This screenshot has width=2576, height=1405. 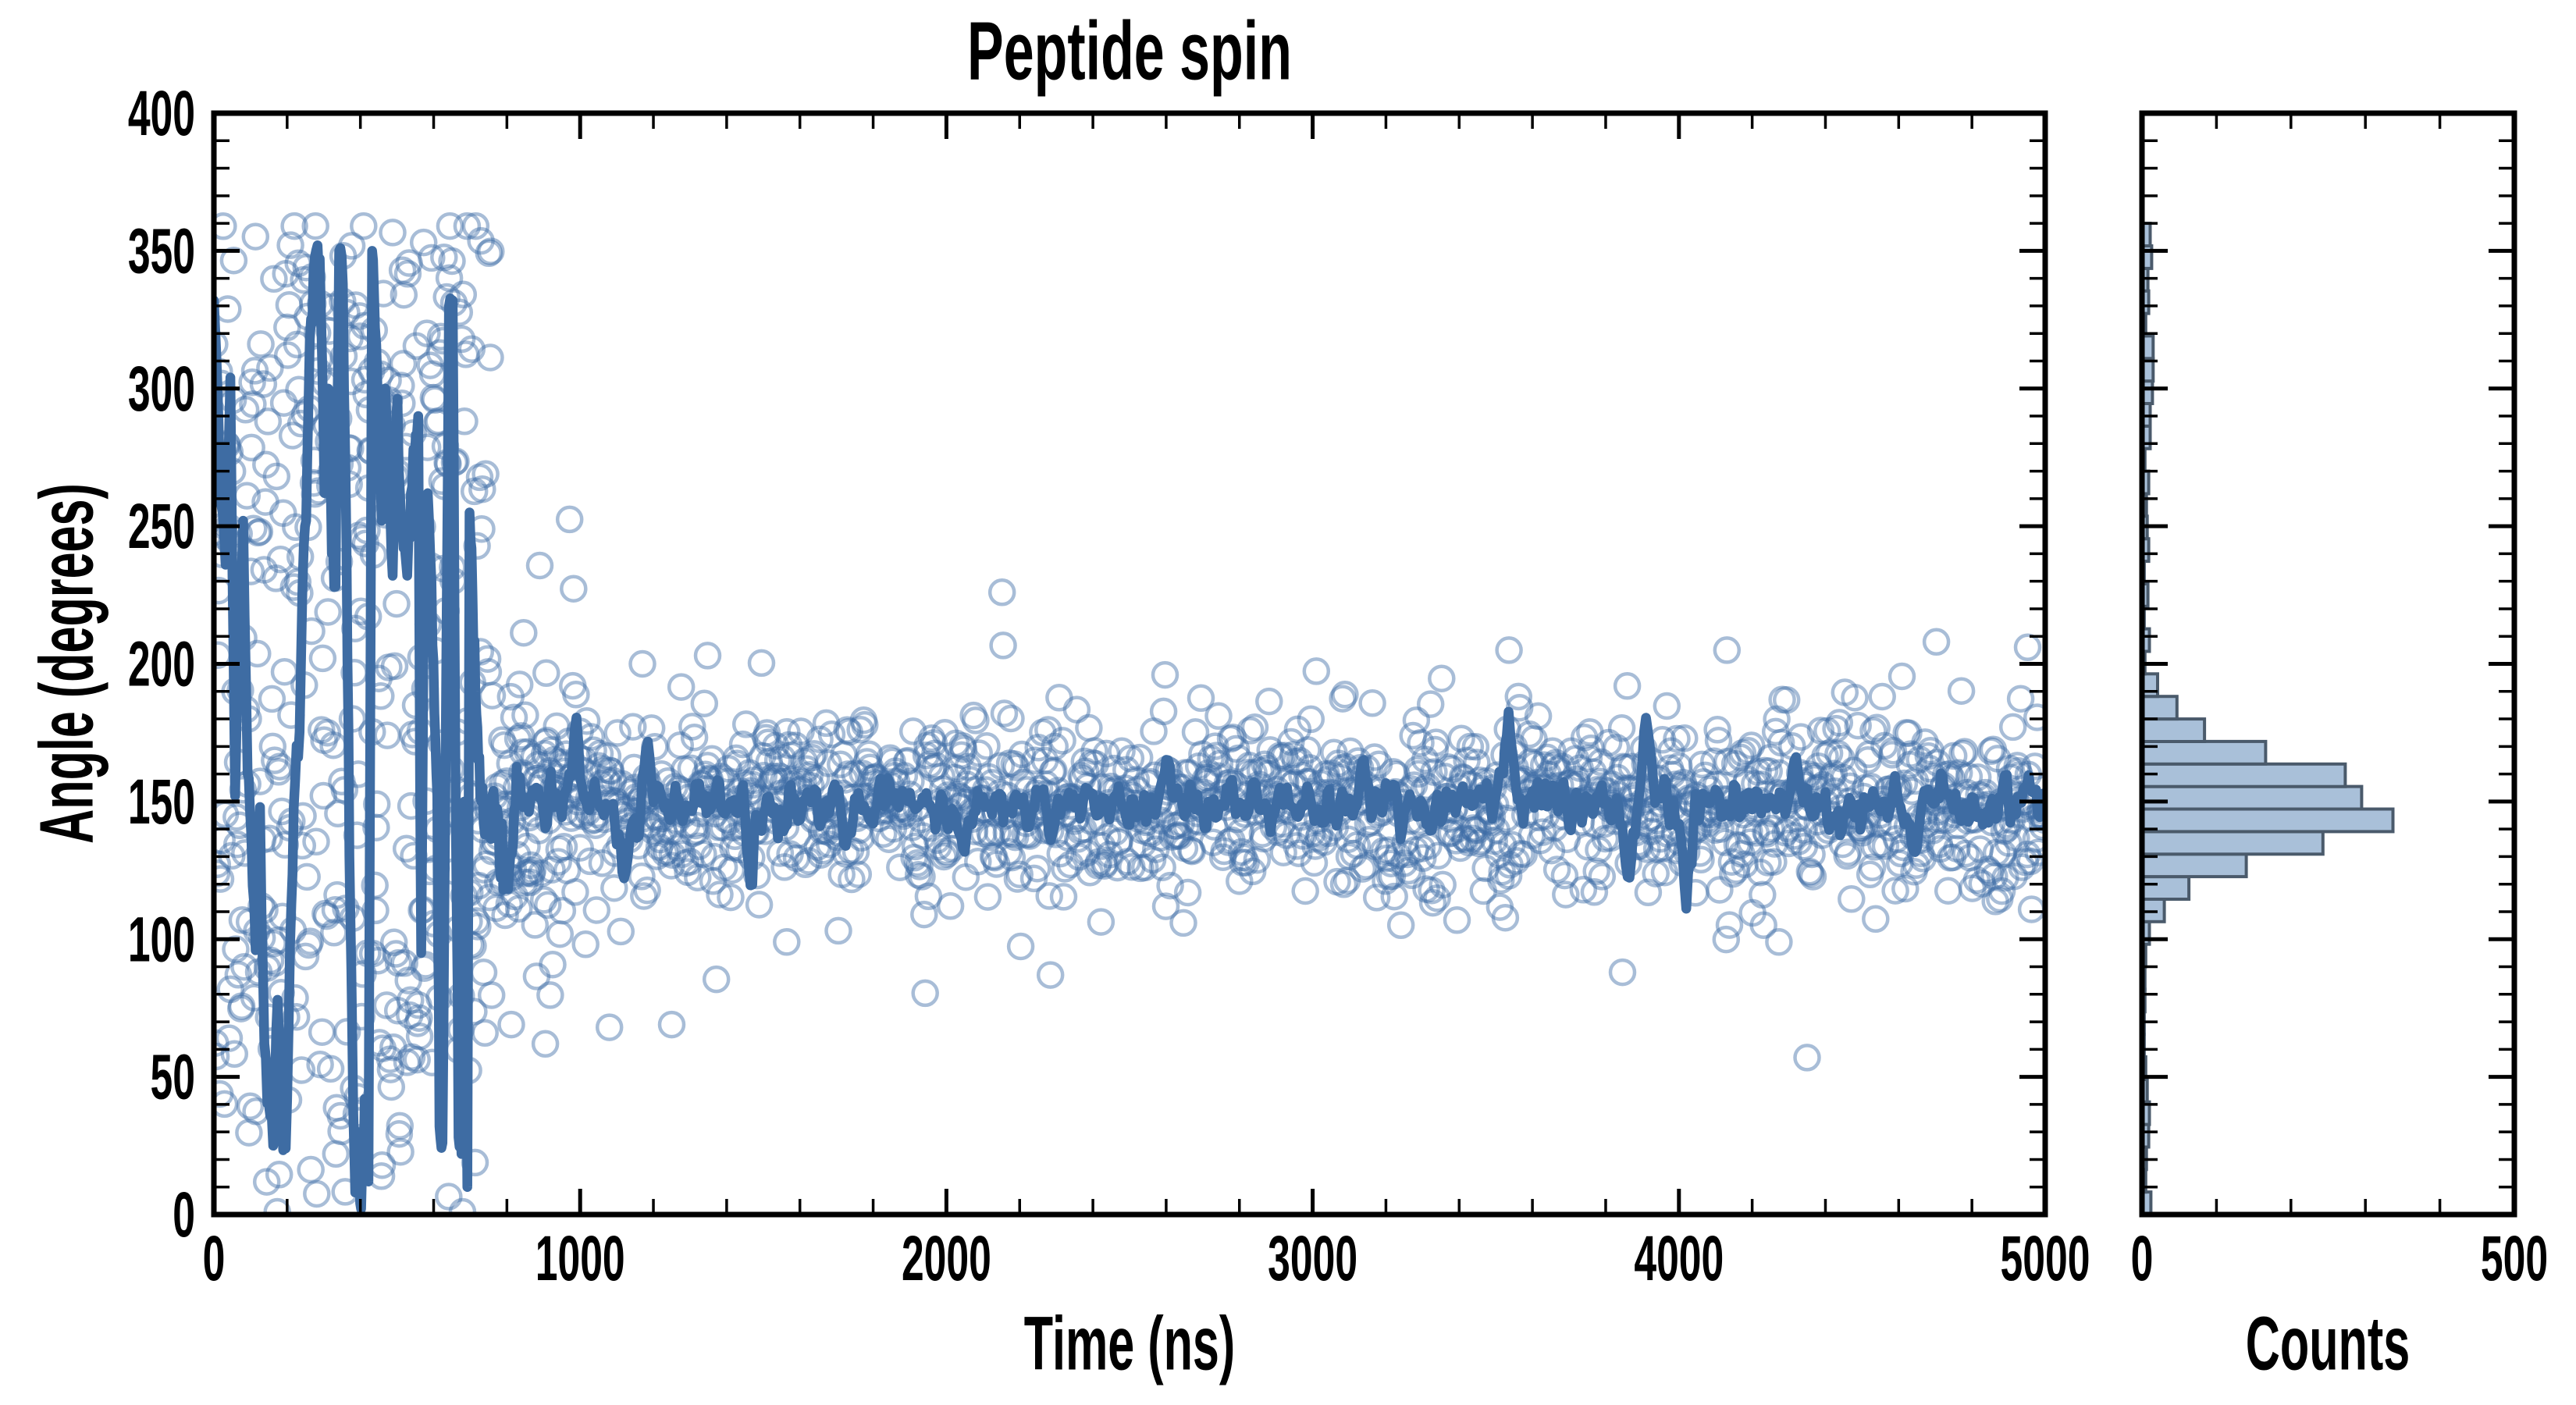 What do you see at coordinates (161, 113) in the screenshot?
I see `y-tick-label: 400` at bounding box center [161, 113].